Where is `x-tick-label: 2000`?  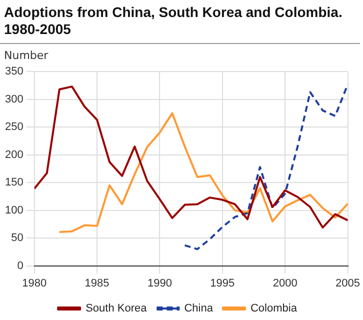 x-tick-label: 2000 is located at coordinates (285, 283).